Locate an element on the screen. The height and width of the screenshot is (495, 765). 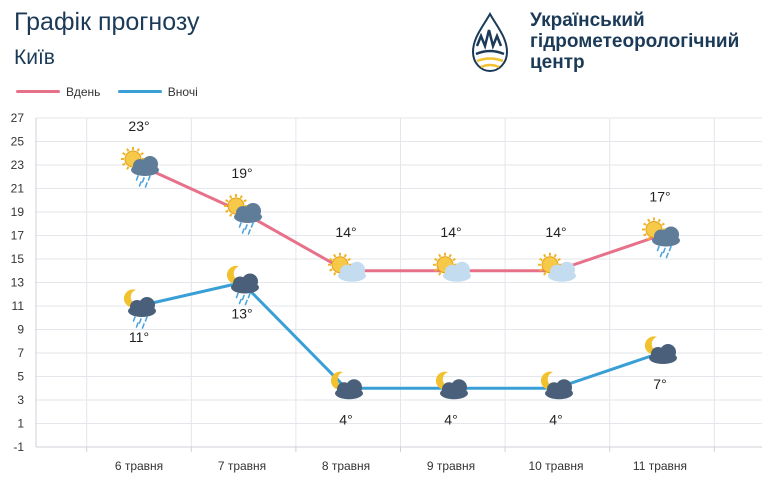
y-axis: 27 25 23 21 19 17 15 13 11 9 7 5 3 1 -1 is located at coordinates (18, 282).